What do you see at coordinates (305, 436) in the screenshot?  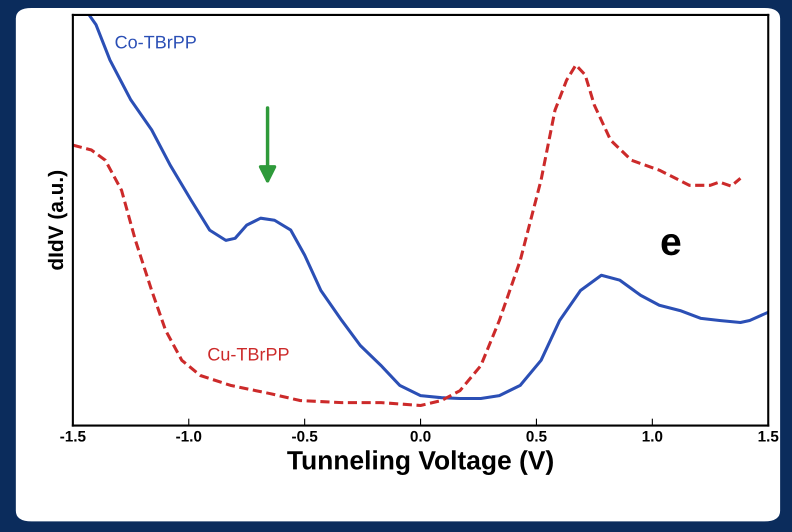 I see `x-tick-label: -0.5` at bounding box center [305, 436].